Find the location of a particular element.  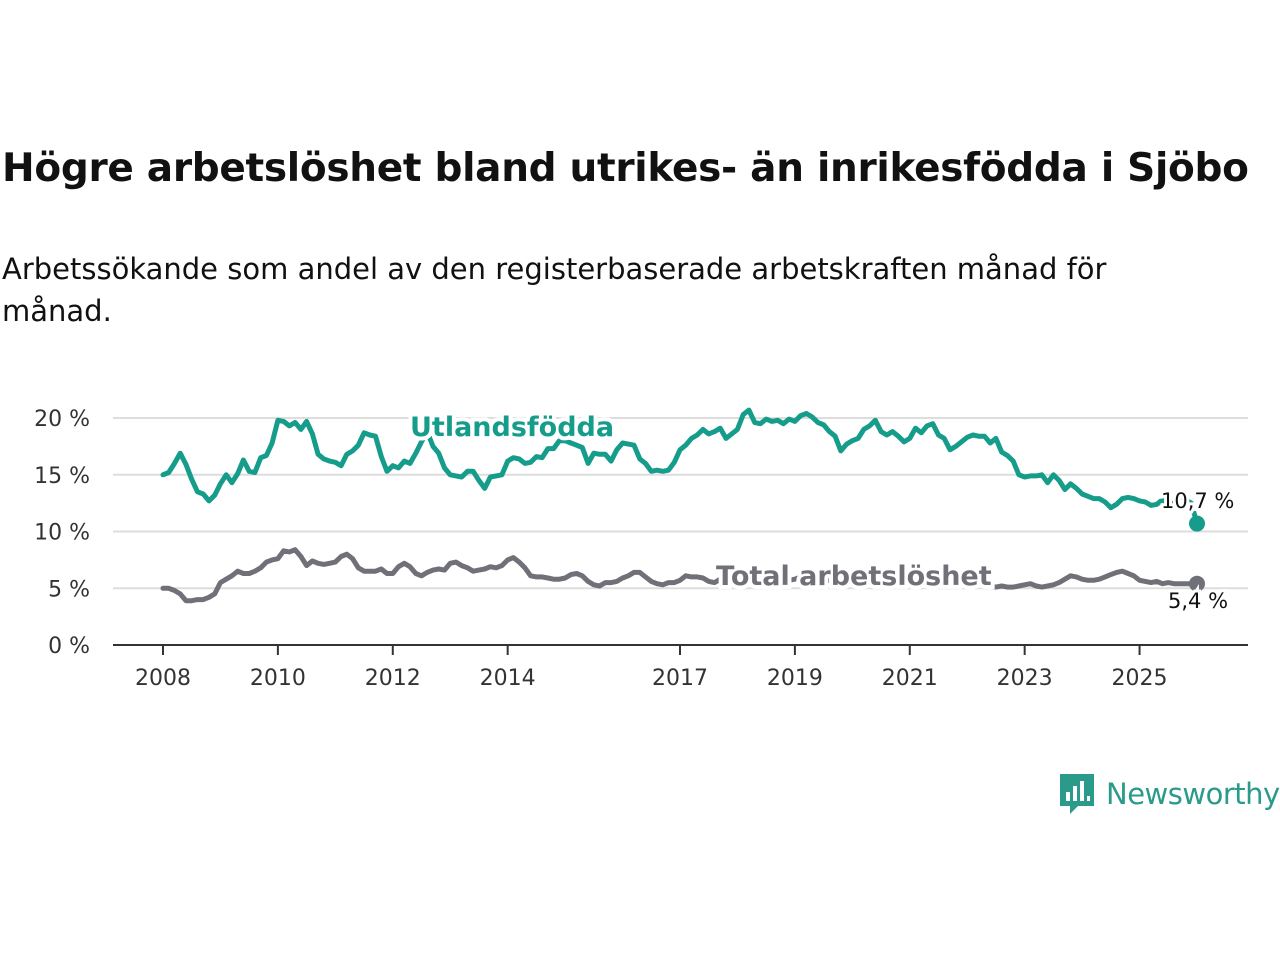

newsworthy-logo-icon is located at coordinates (1077, 794).